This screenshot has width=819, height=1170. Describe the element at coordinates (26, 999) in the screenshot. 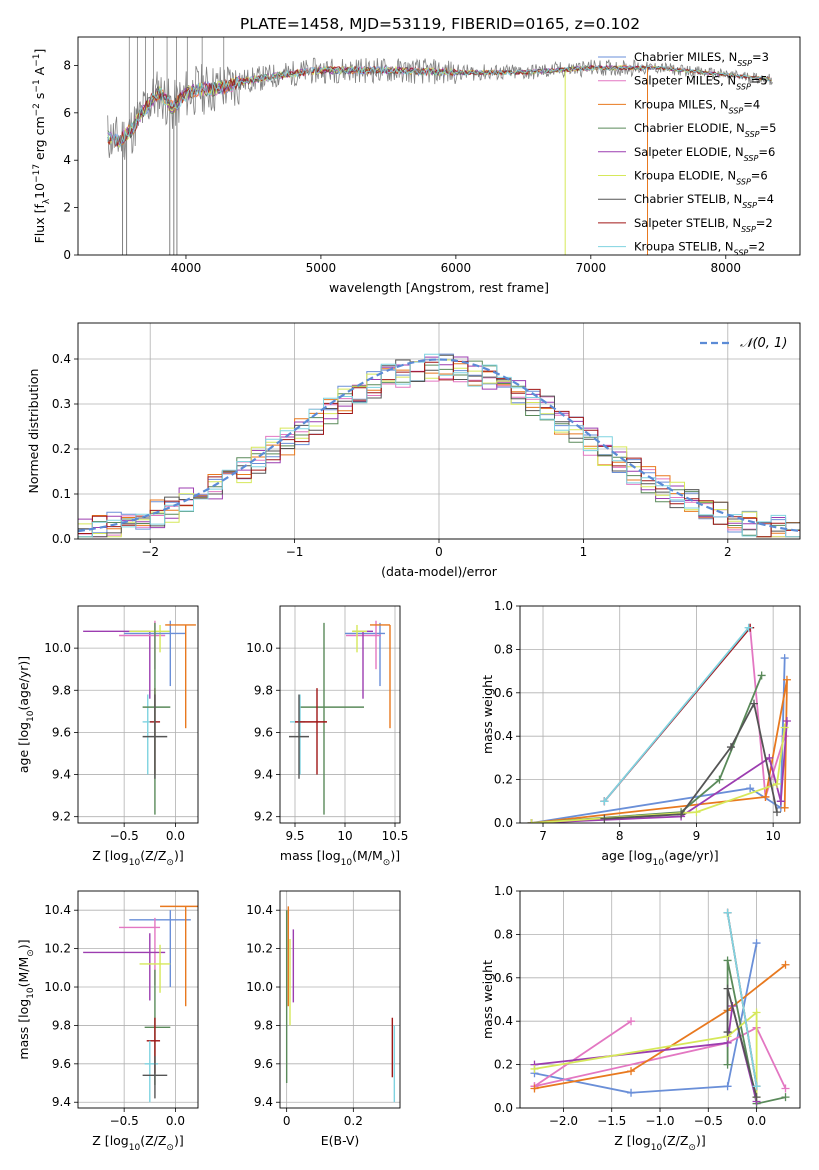

I see `y-axis-label: mass [log10(M/M⊙)]` at that location.